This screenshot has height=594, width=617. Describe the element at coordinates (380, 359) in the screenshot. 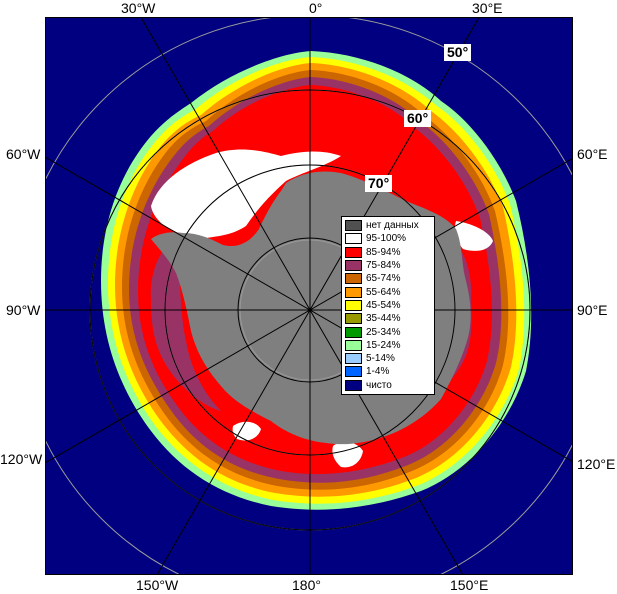

I see `legend-label: 5-14%` at that location.